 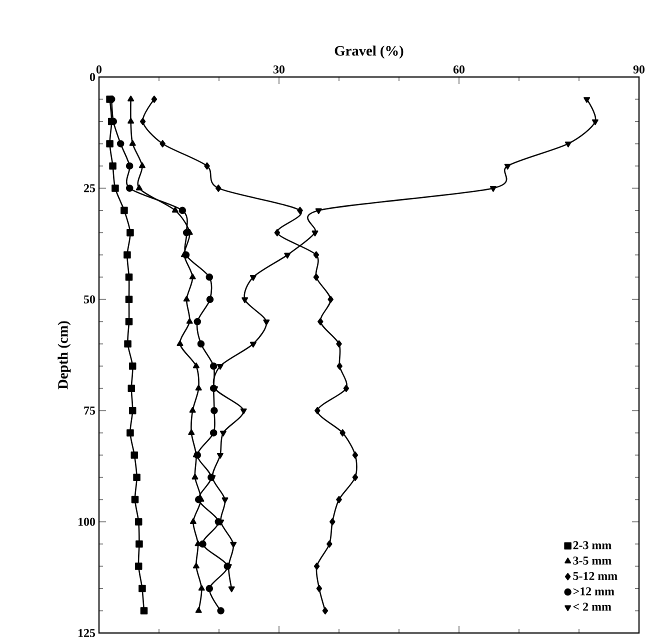 What do you see at coordinates (99, 69) in the screenshot?
I see `x-tick-label: 0` at bounding box center [99, 69].